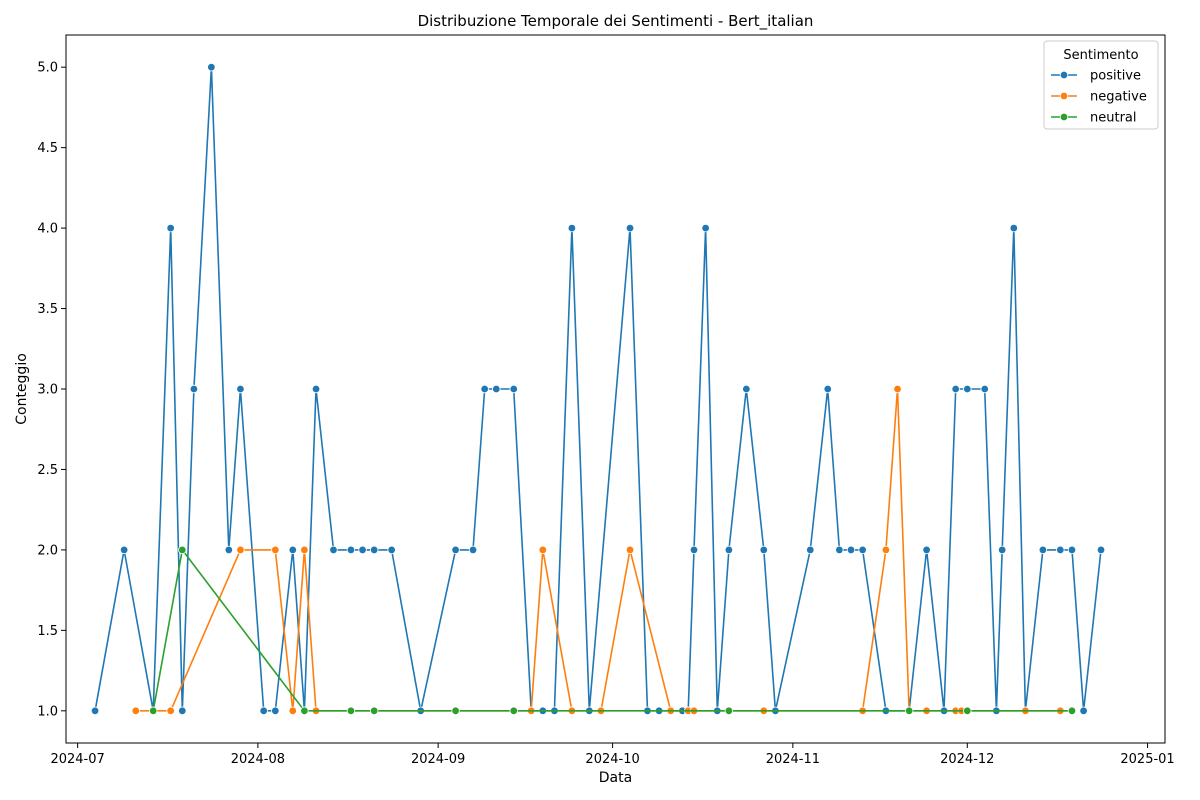 The width and height of the screenshot is (1200, 800). Describe the element at coordinates (967, 759) in the screenshot. I see `x-tick-label: 2024-12` at that location.